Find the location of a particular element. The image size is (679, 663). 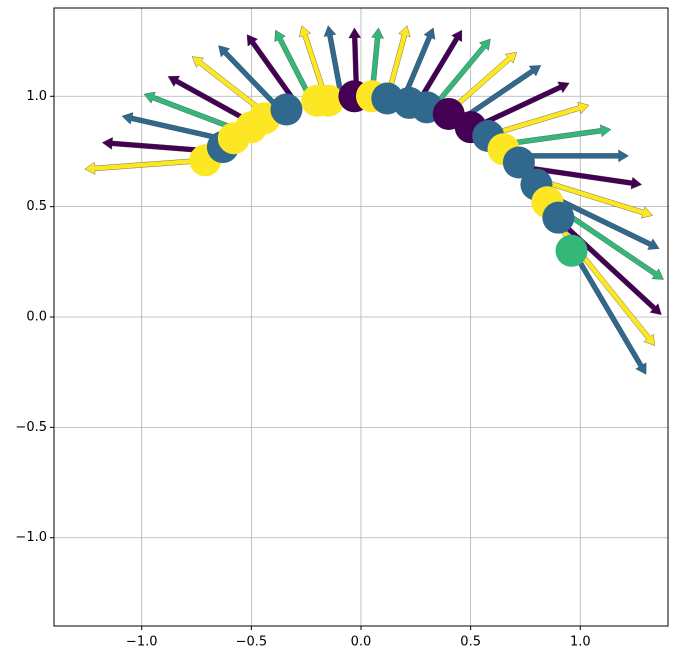

y-tick-label: 0.5 is located at coordinates (36, 206).